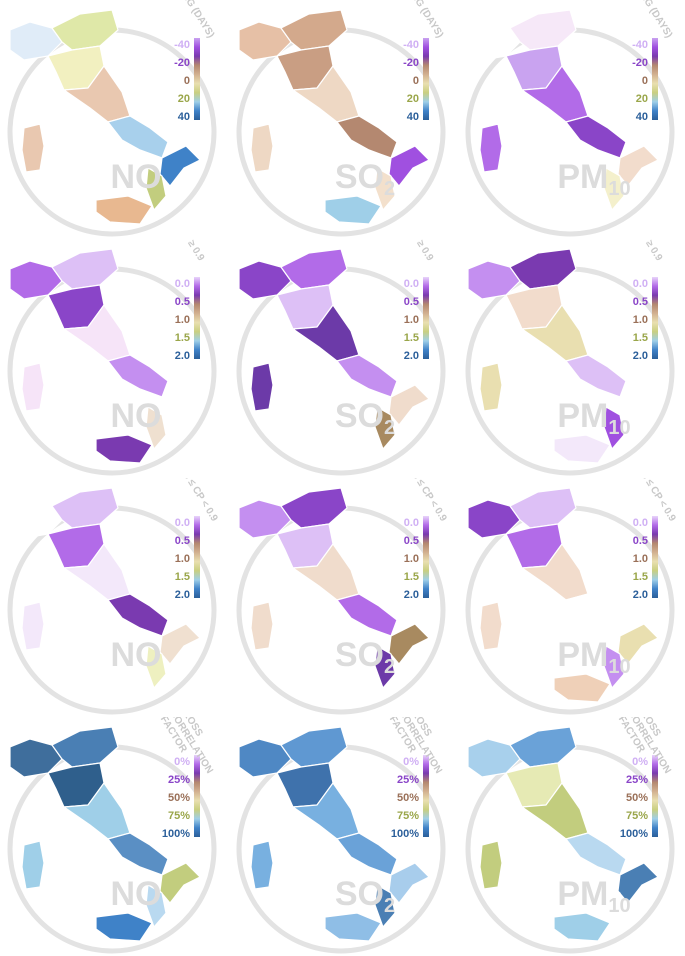 Image resolution: width=685 pixels, height=956 pixels. I want to click on legend-tick-label: 75%, so click(179, 816).